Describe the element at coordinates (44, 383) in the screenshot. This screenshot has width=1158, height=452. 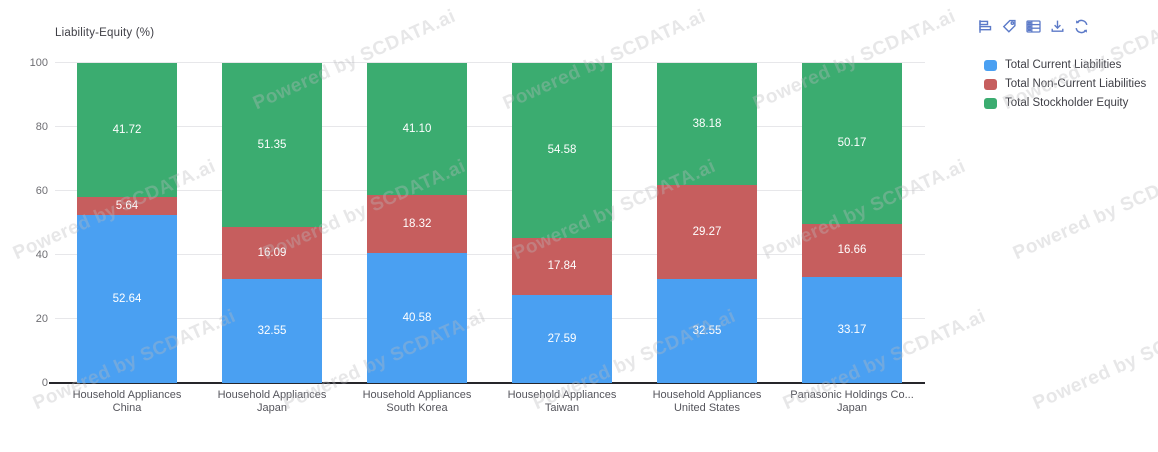
I see `y-tick-label: 0` at that location.